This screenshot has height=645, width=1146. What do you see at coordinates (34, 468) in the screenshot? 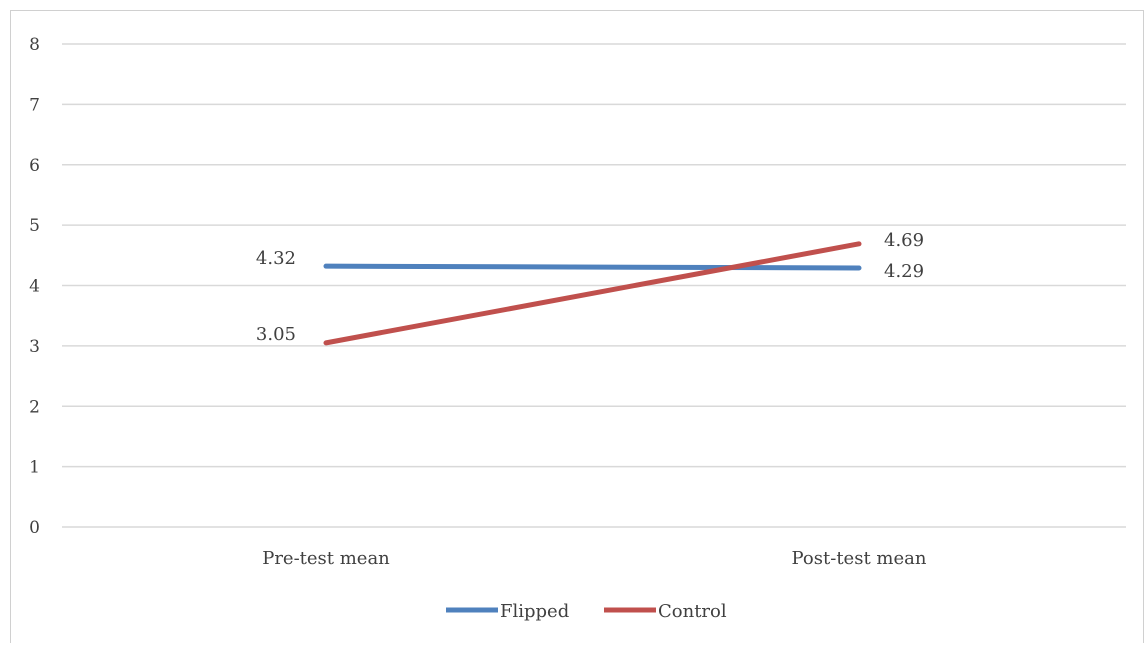
I see `y-tick-label: 1` at bounding box center [34, 468].